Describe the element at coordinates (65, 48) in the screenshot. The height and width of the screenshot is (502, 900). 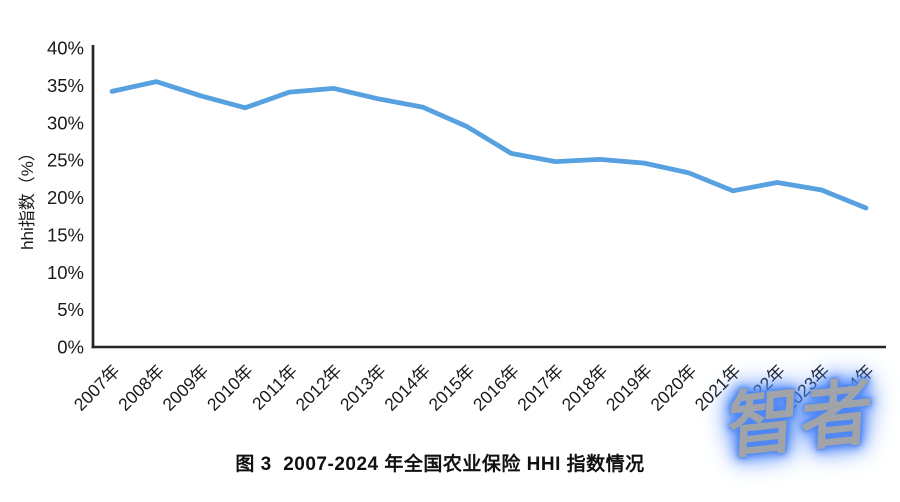
I see `y-tick-label: 40%` at that location.